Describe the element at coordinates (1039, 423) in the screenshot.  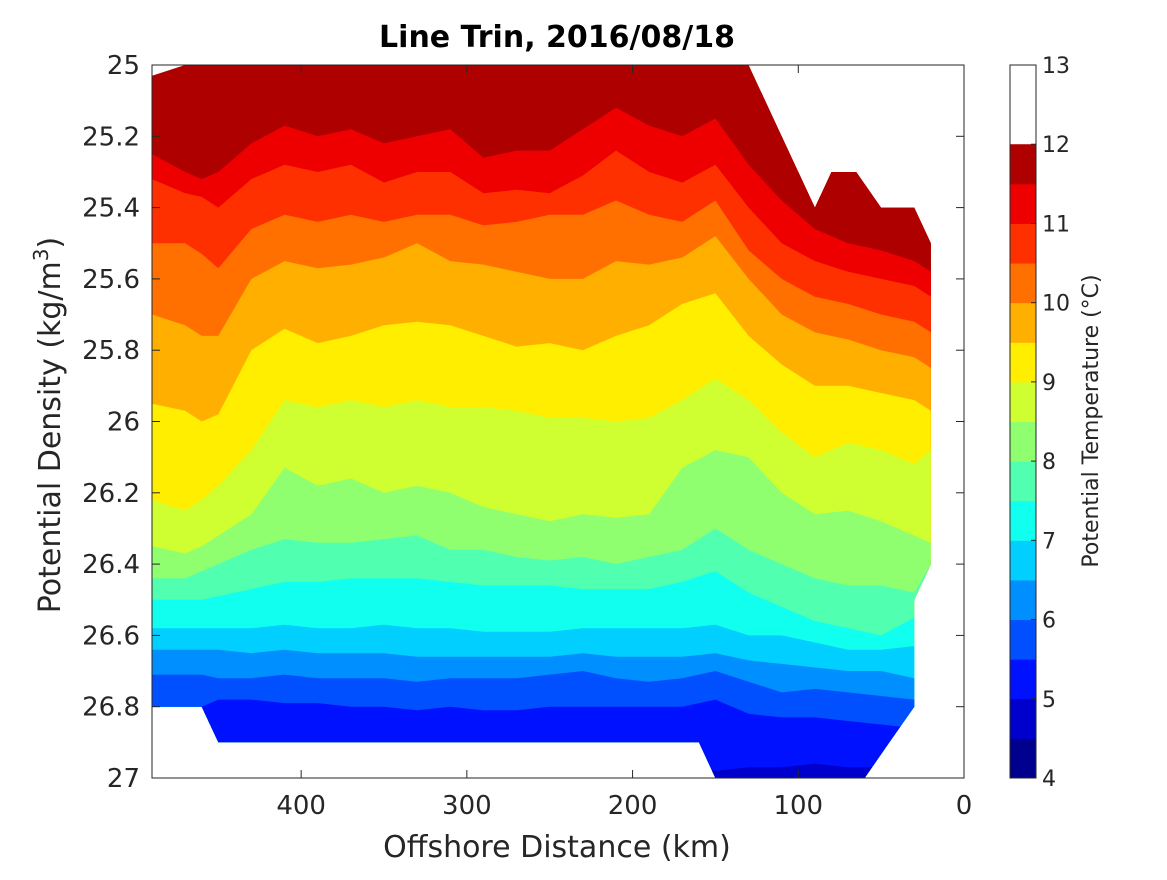
I see `colorbar: 4 5 6 7 8 9 10 11 12 13` at that location.